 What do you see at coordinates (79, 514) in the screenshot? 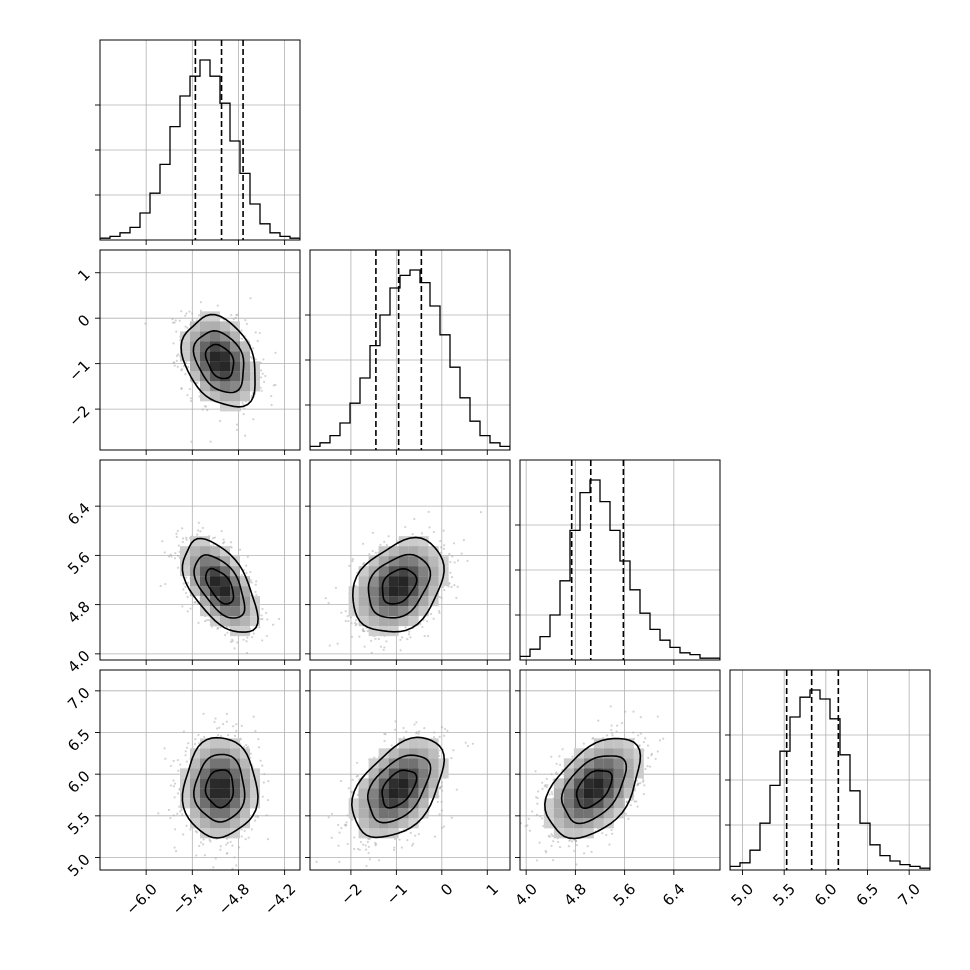
I see `y-tick-label: 6.4` at bounding box center [79, 514].